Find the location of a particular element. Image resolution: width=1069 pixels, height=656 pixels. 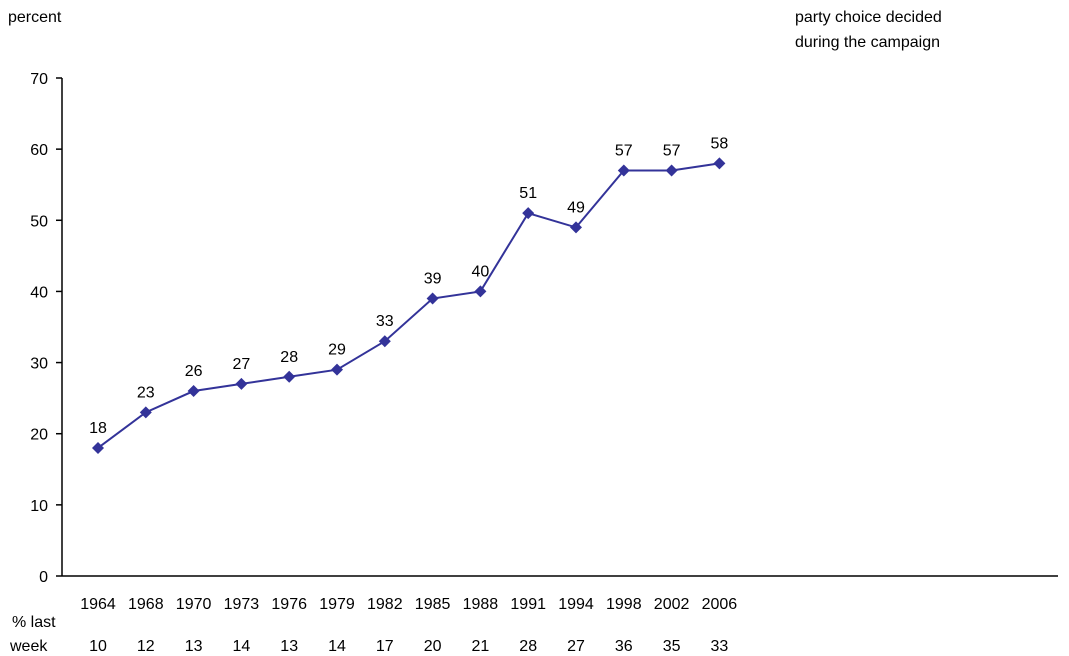

legend-line-2: during the campaign is located at coordinates (867, 42).